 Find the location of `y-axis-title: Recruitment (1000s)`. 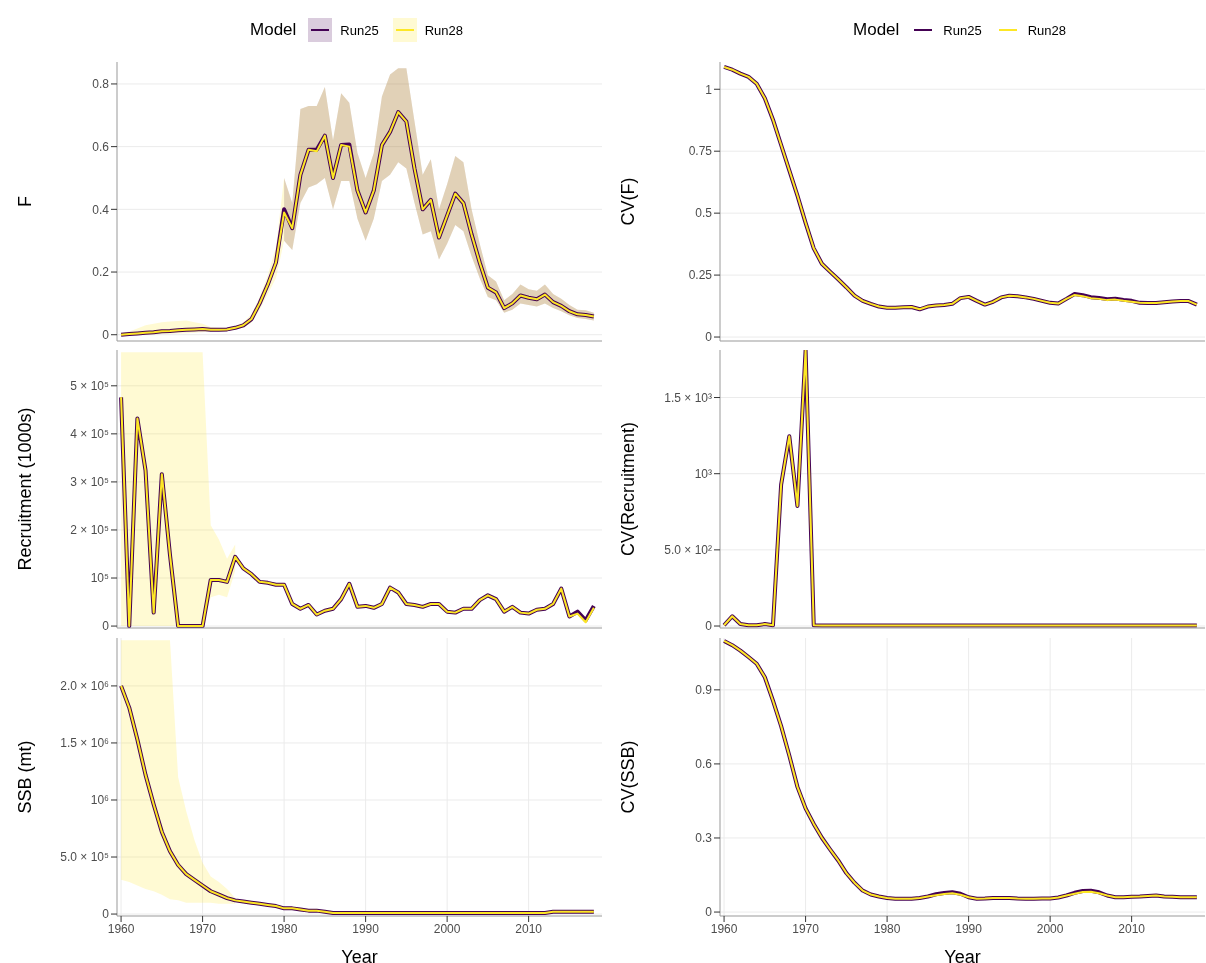

y-axis-title: Recruitment (1000s) is located at coordinates (25, 489).